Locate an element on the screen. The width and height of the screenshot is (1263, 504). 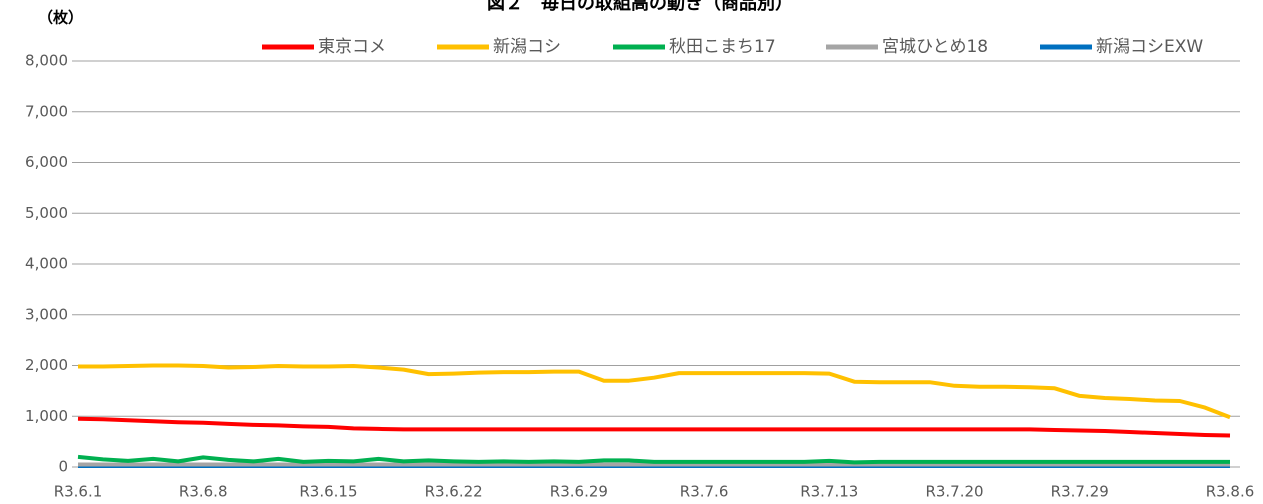
y-tick-label: 7,000 is located at coordinates (46, 111).